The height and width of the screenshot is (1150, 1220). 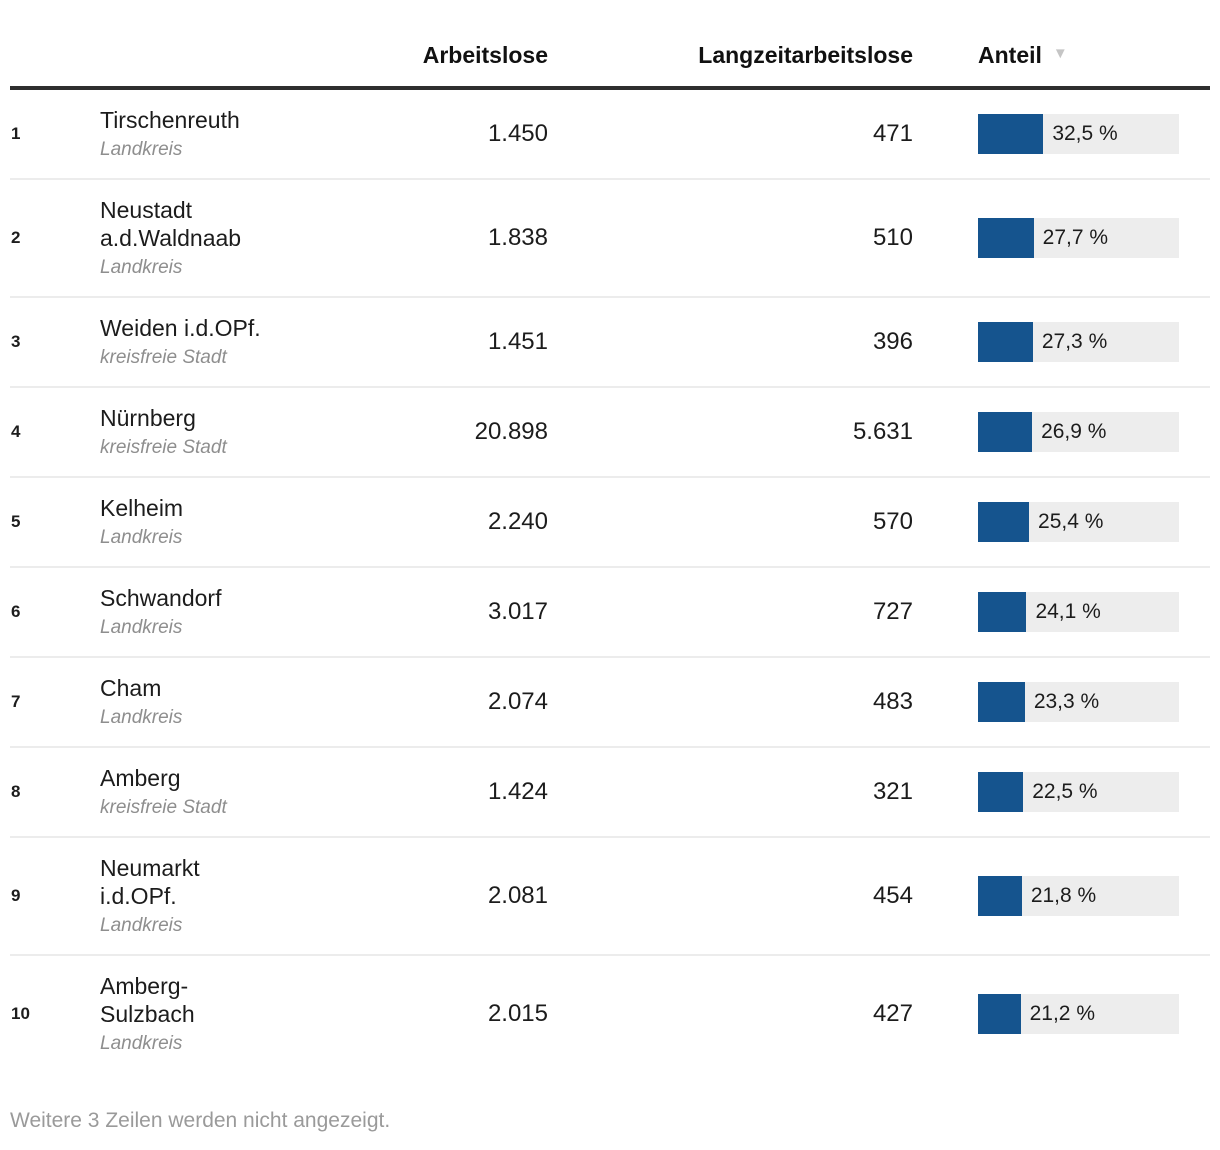 I want to click on anteil-cell: 26,9 %, so click(x=1061, y=432).